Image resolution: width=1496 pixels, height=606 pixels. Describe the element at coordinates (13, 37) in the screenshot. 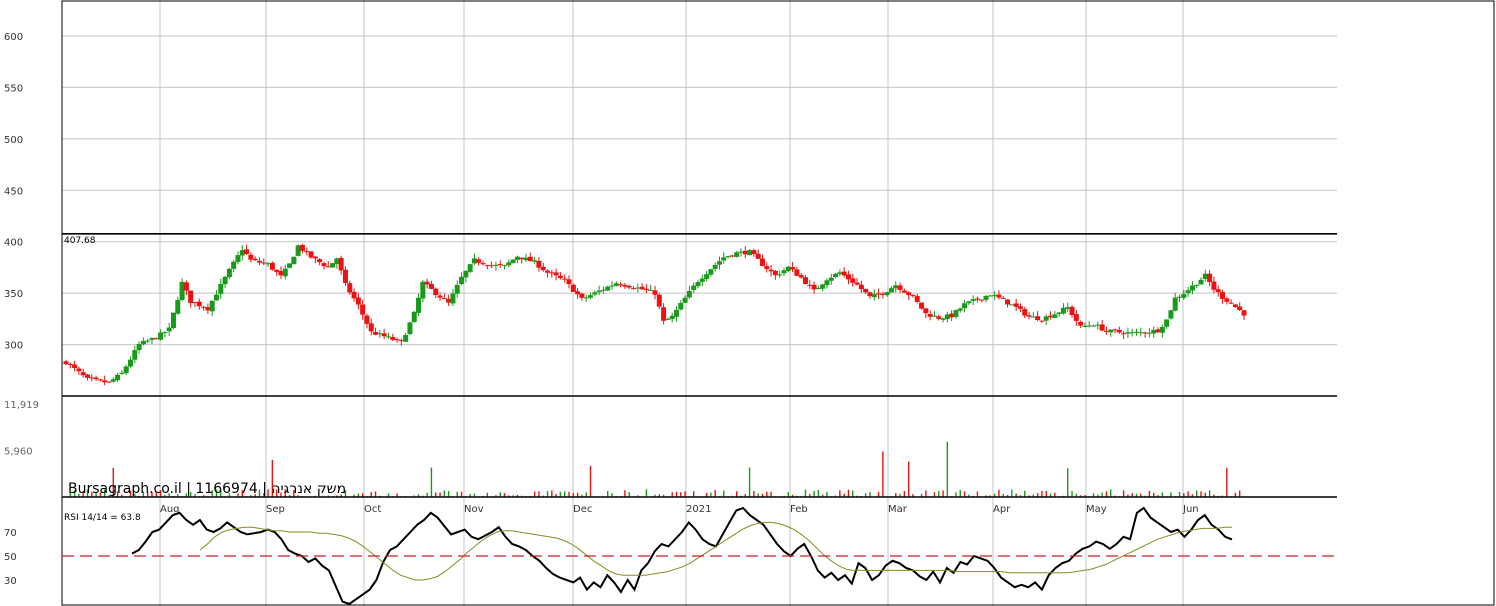

I see `price-tick-label: 600` at that location.